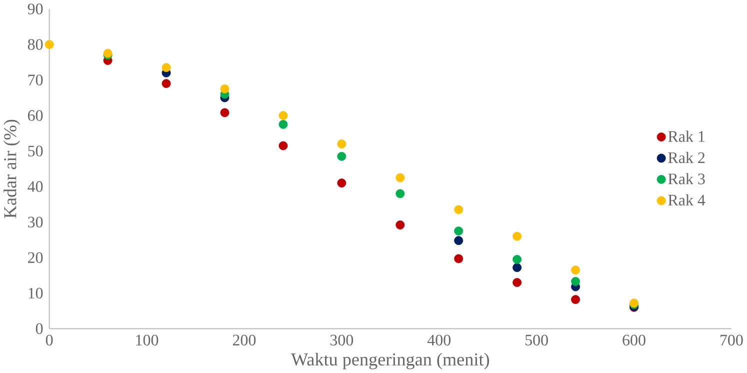  Describe the element at coordinates (634, 340) in the screenshot. I see `x-tick-label: 600` at that location.